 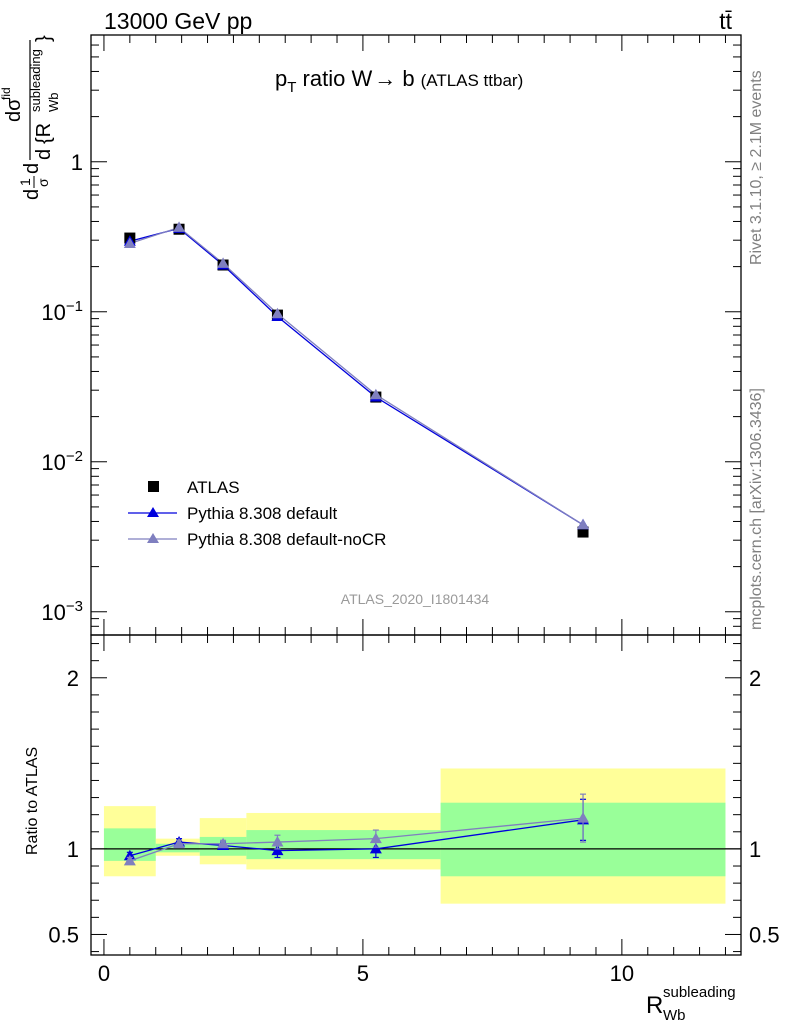 I want to click on x-tick-label: 5, so click(x=363, y=973).